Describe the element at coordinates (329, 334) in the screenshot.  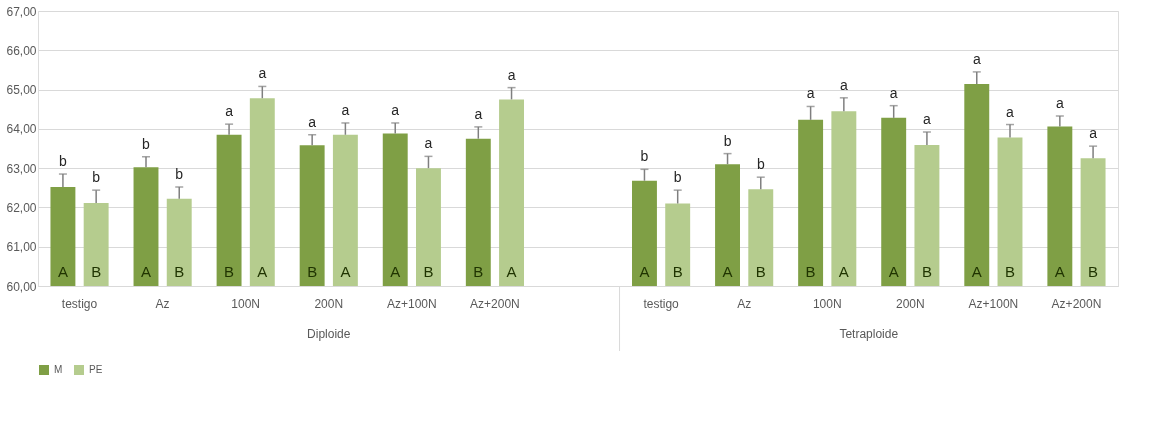
I see `text: Diploide` at that location.